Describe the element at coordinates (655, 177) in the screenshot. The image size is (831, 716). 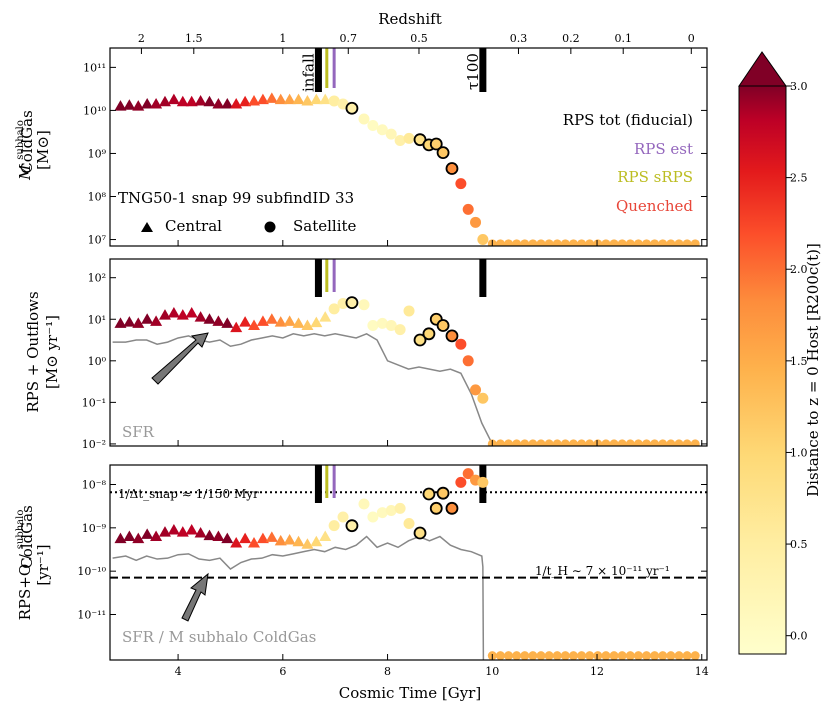
I see `legend-rps-srps: RPS sRPS` at that location.